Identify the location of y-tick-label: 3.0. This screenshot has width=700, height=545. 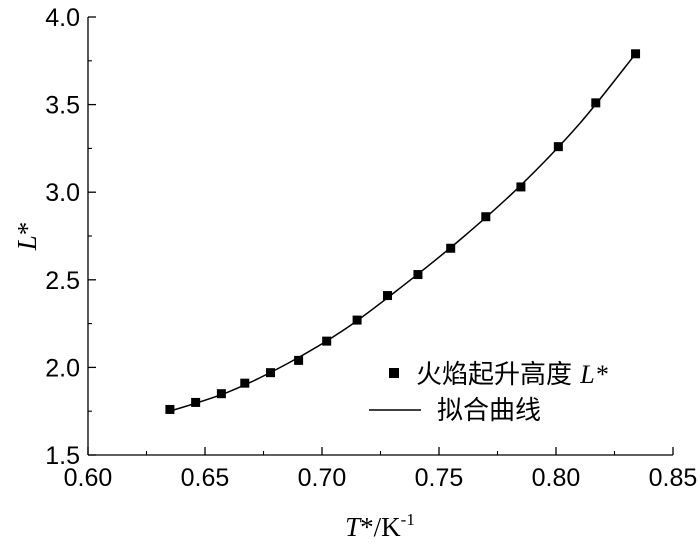
(62, 193).